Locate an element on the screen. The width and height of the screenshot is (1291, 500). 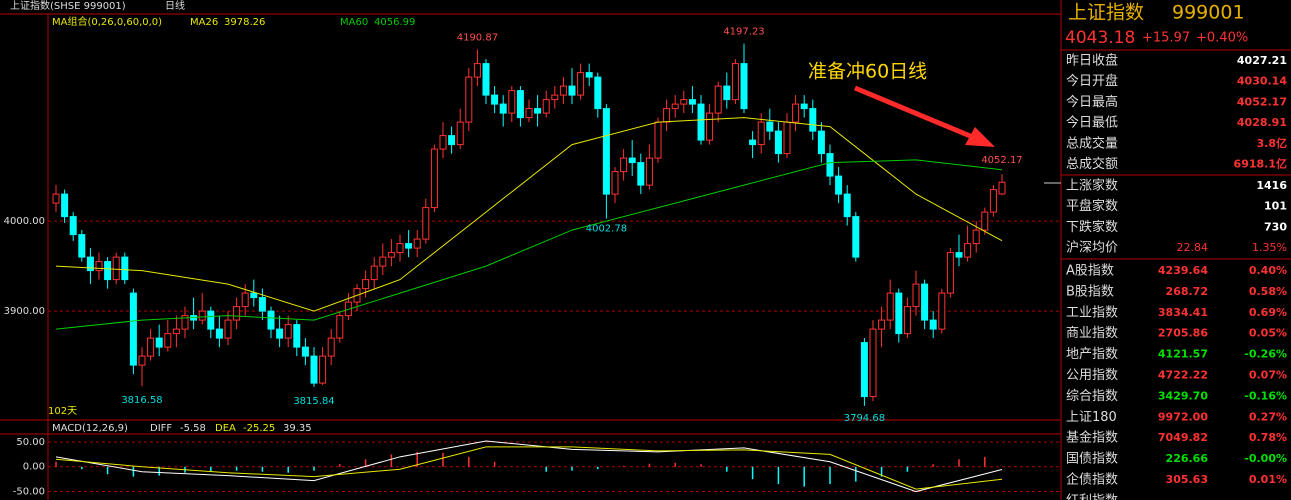
change: +15.97 is located at coordinates (1166, 38).